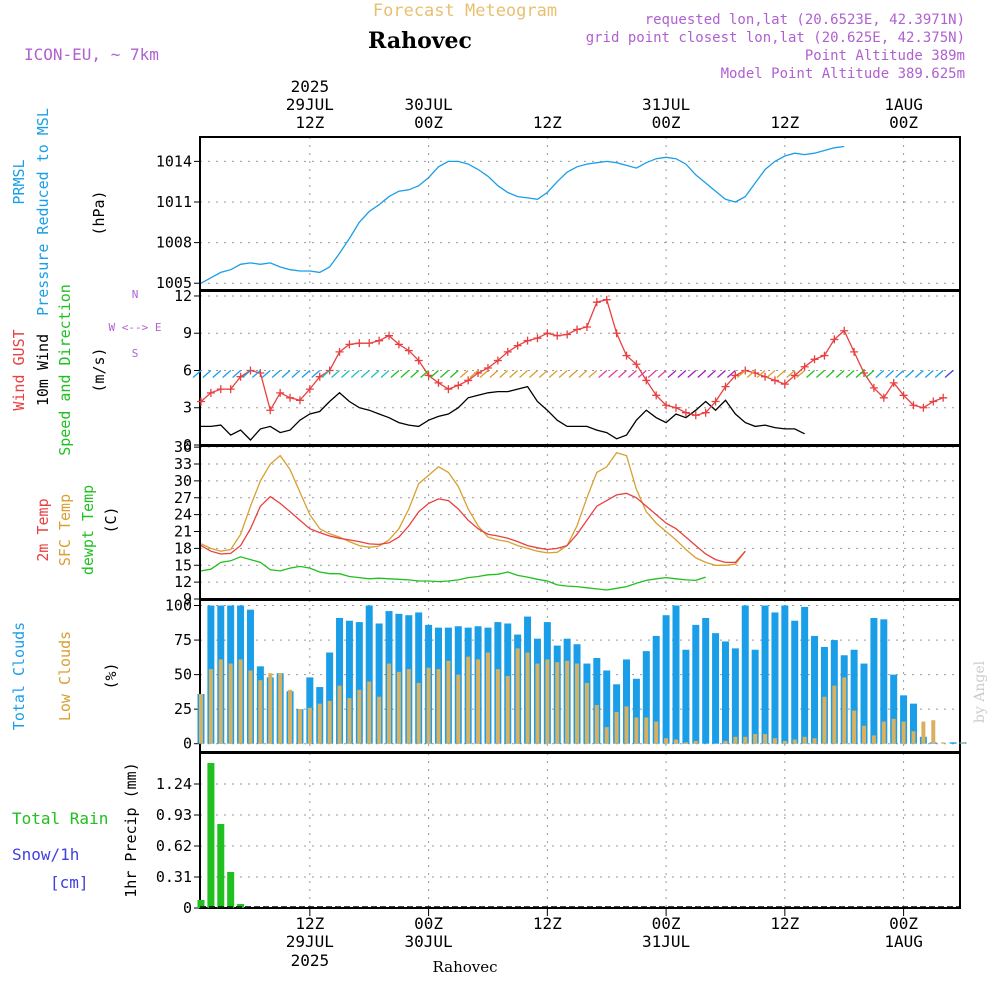 This screenshot has height=1000, width=1000. I want to click on axis-date-bottom: 30JUL, so click(429, 941).